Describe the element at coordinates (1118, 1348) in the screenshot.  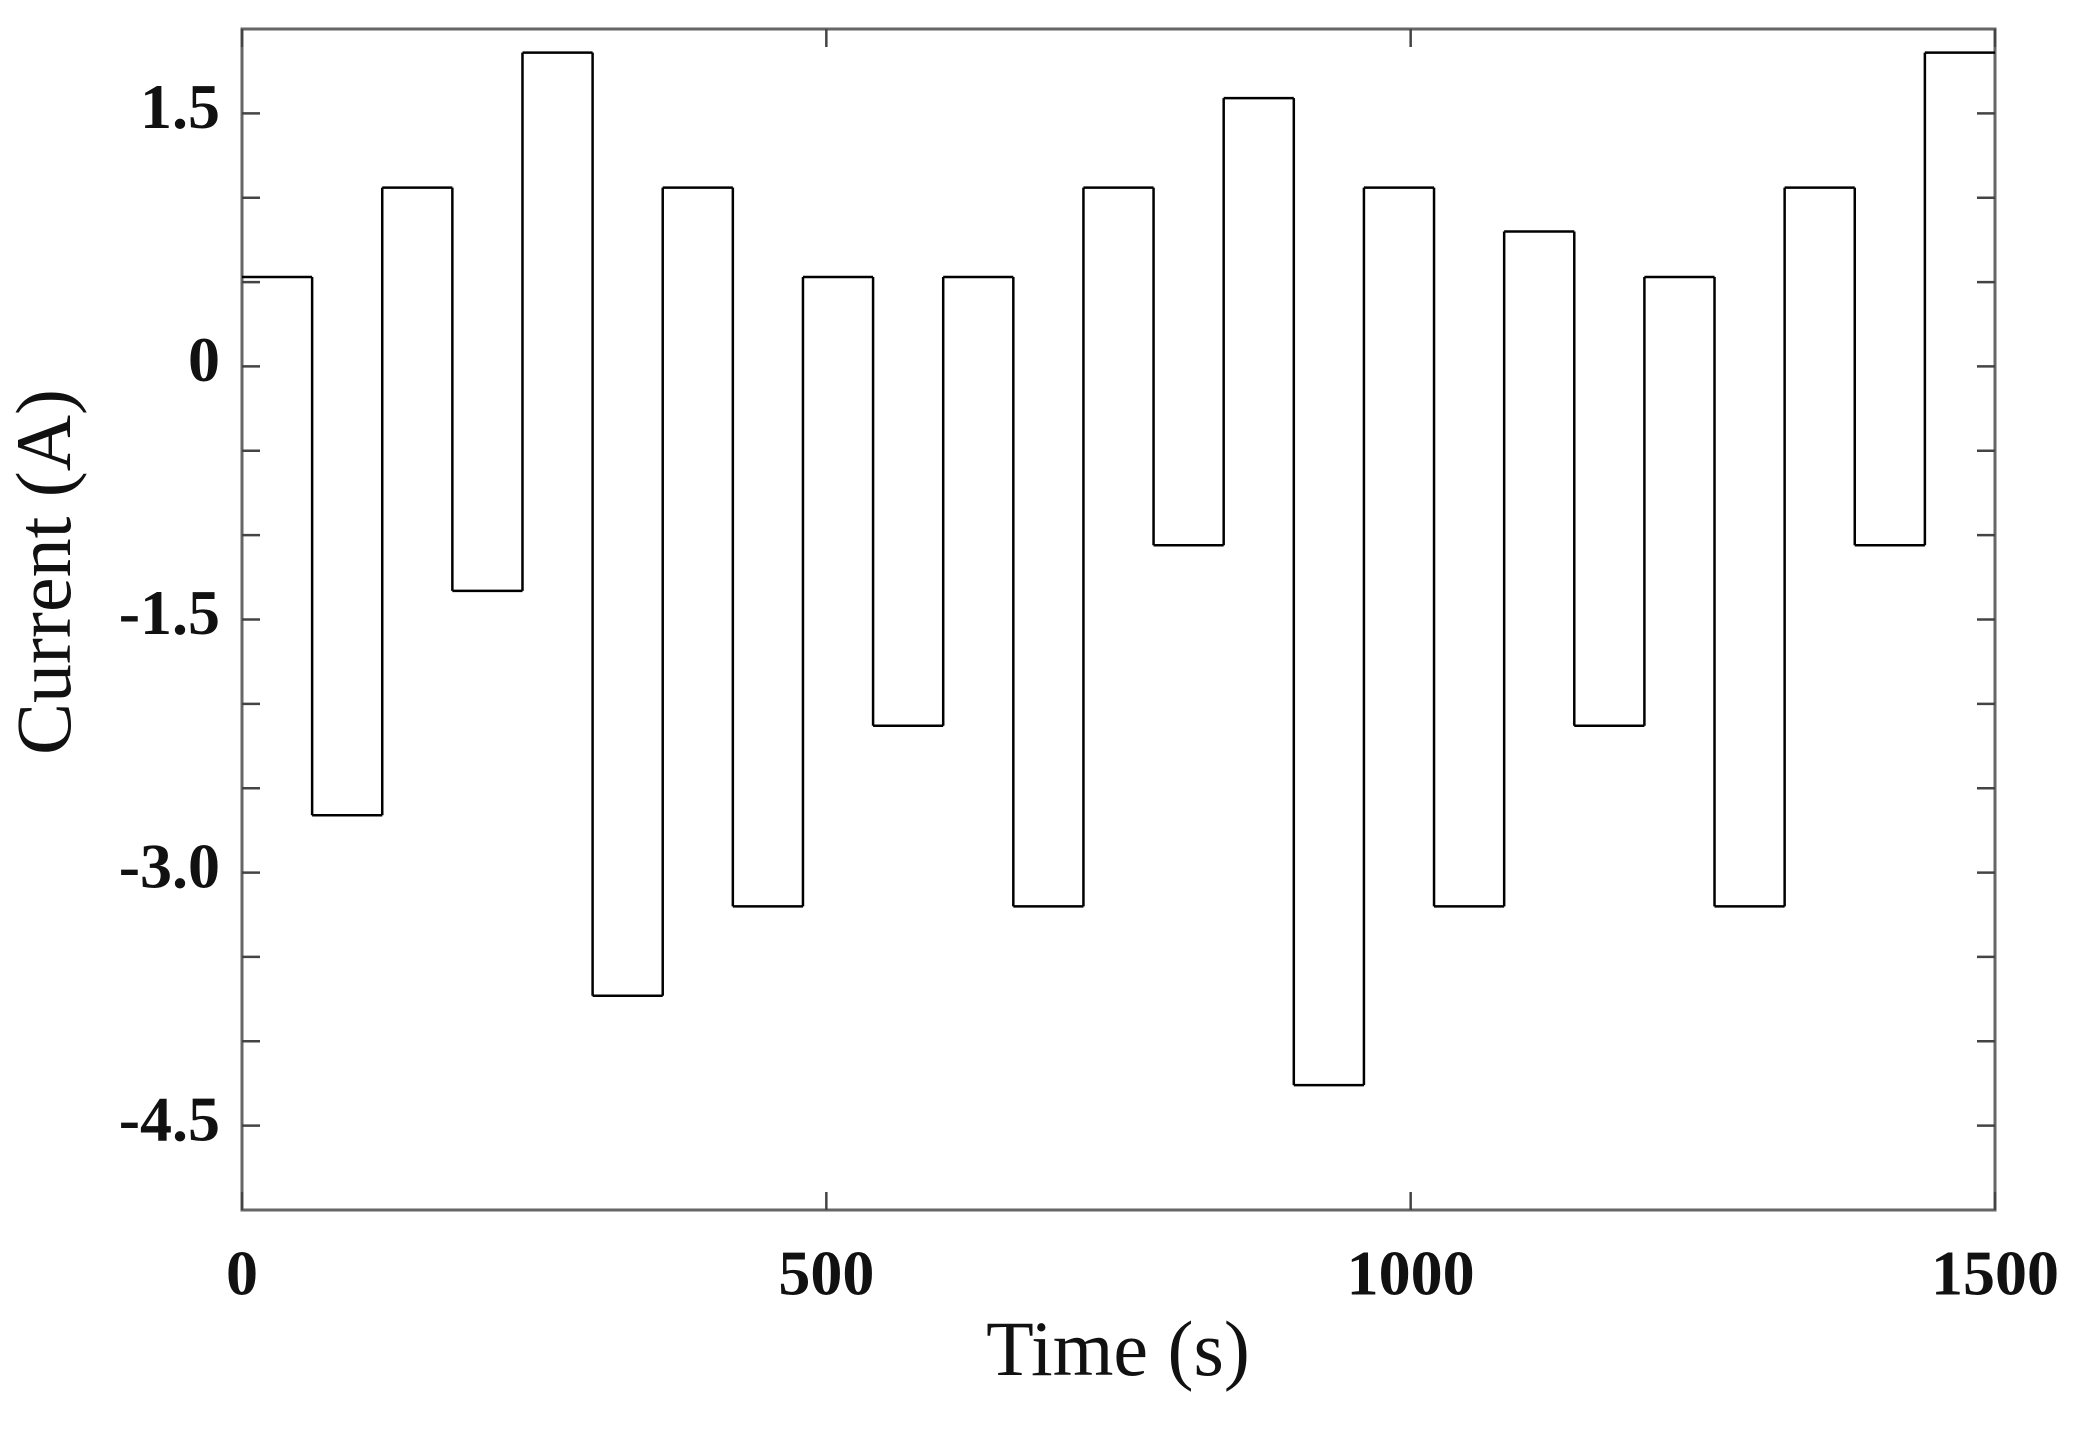
I see `x-axis-title: Time (s)` at that location.